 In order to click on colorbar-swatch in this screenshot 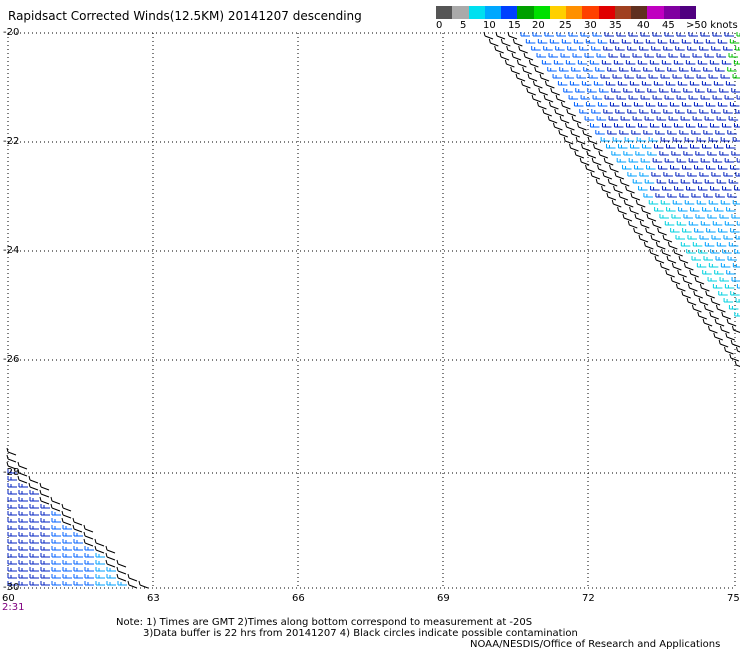, I will do `click(671, 12)`.